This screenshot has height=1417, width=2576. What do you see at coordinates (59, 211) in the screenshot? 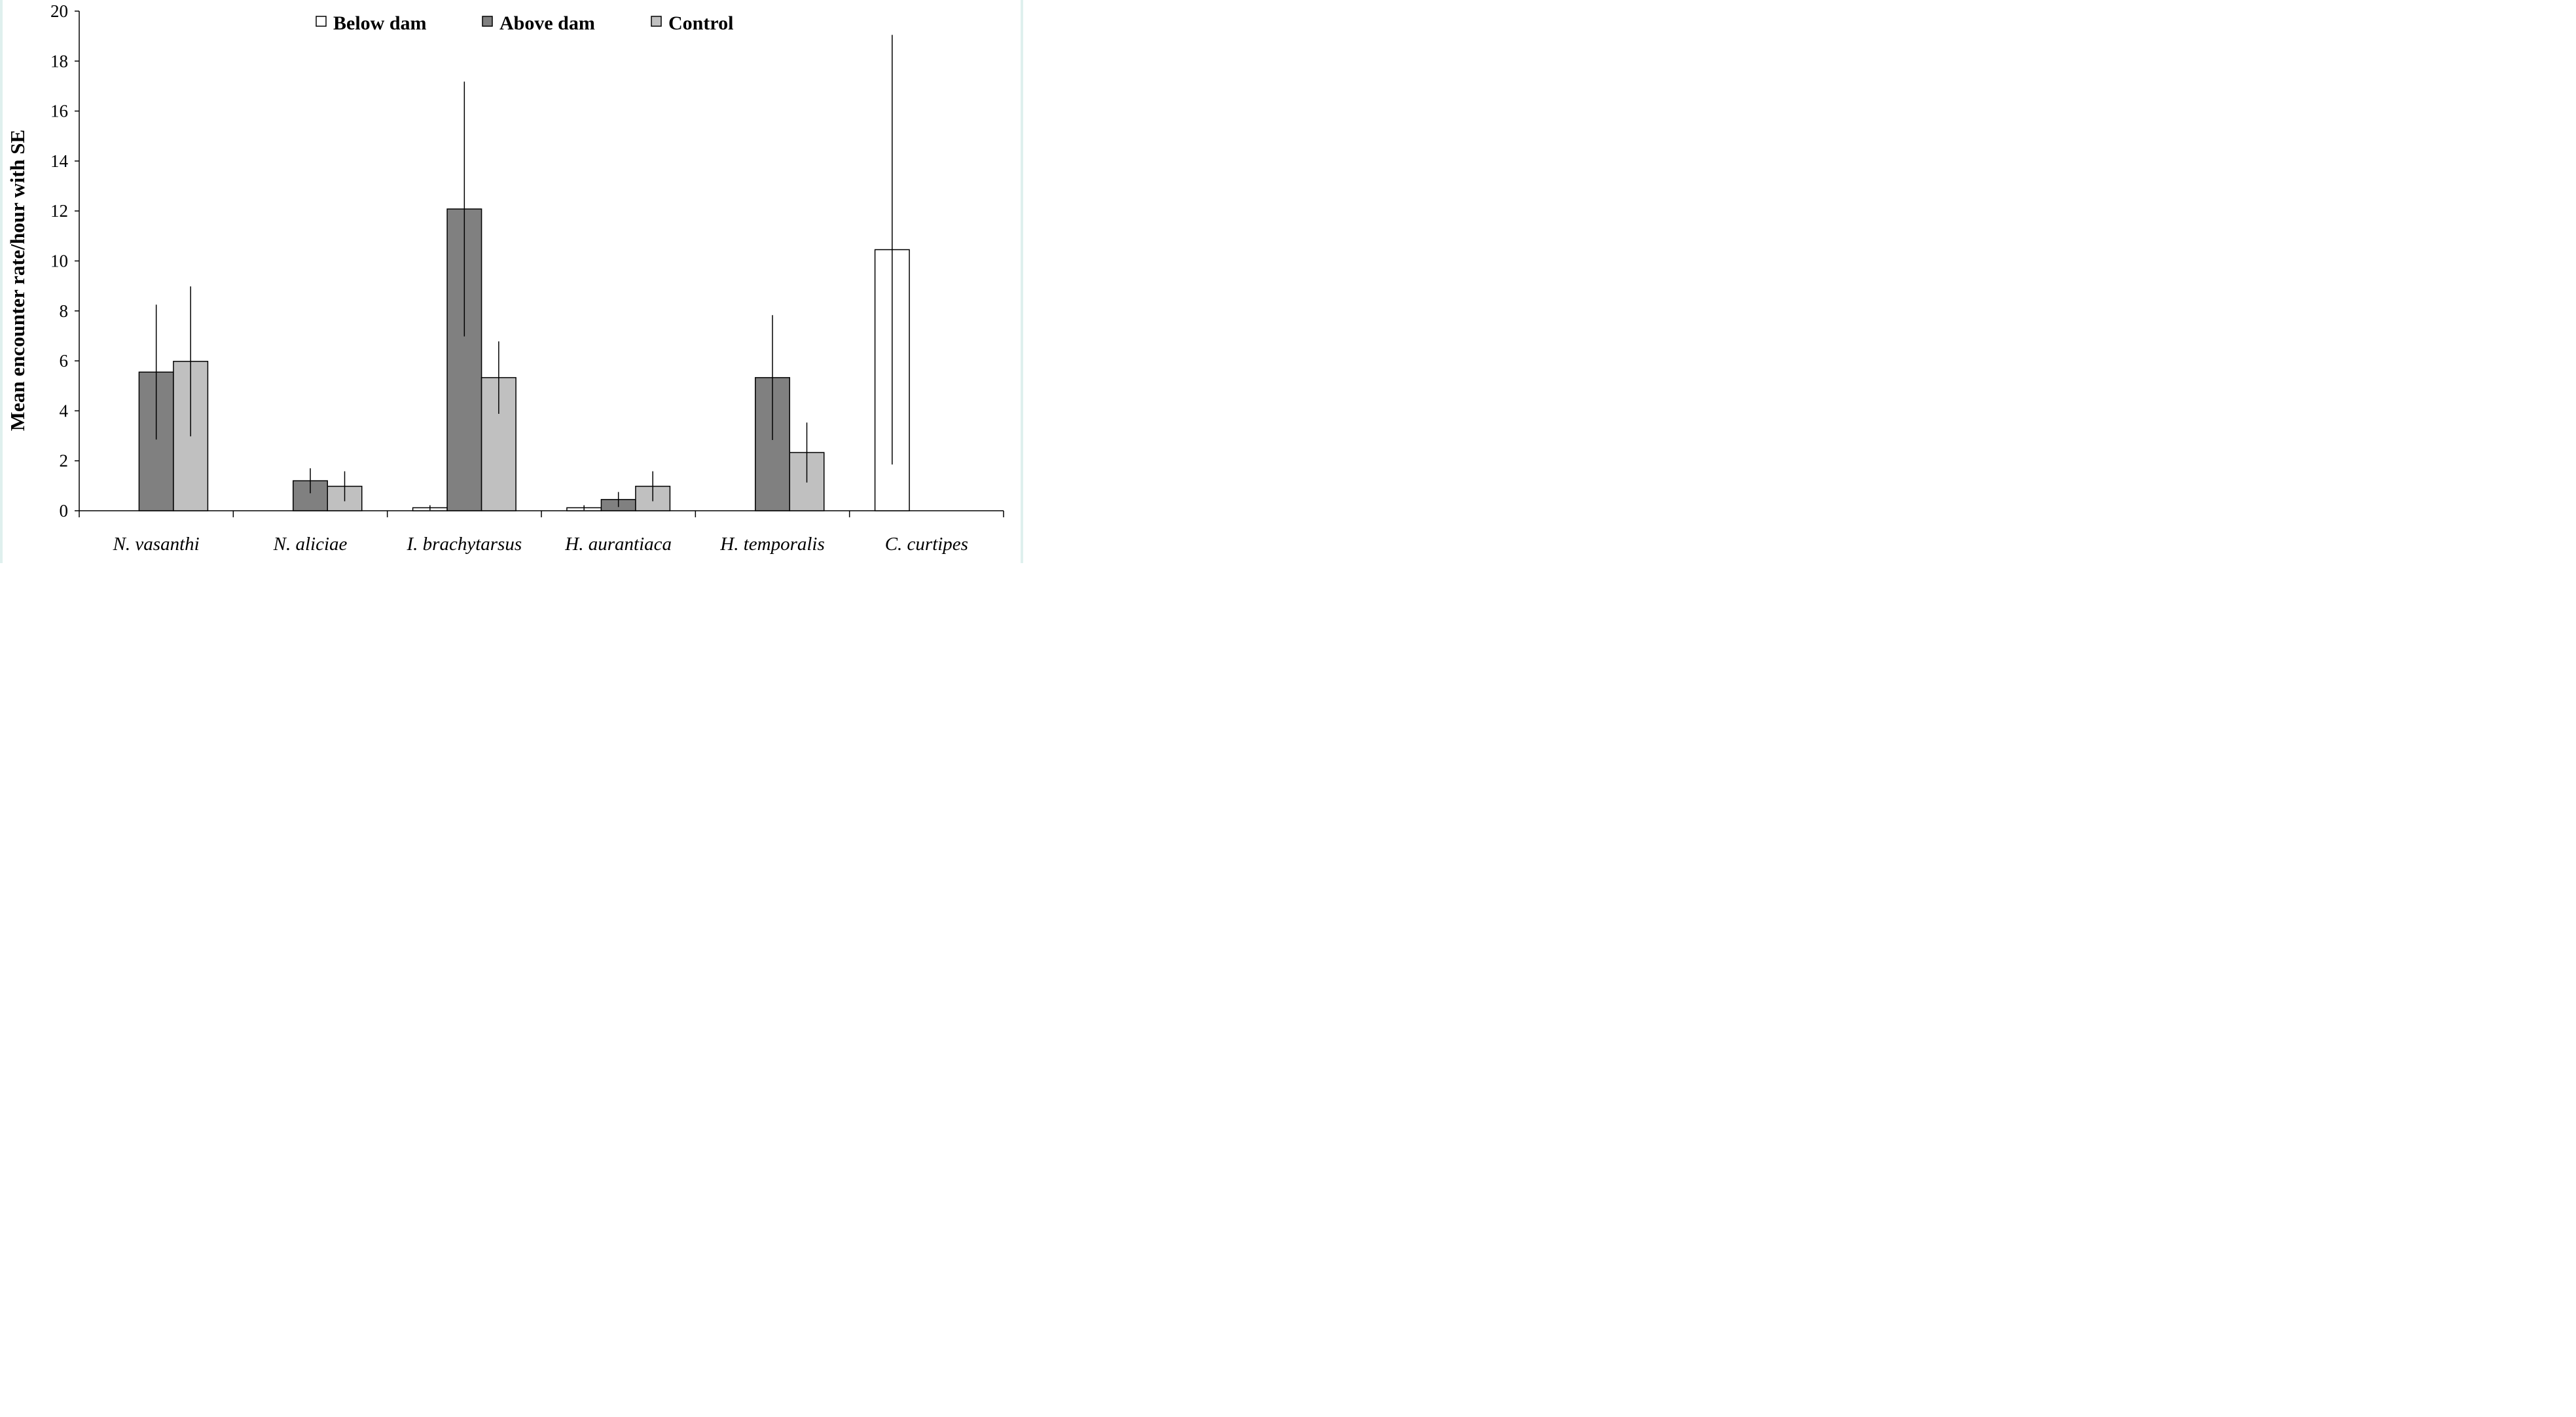
I see `y-tick-label: 12` at bounding box center [59, 211].